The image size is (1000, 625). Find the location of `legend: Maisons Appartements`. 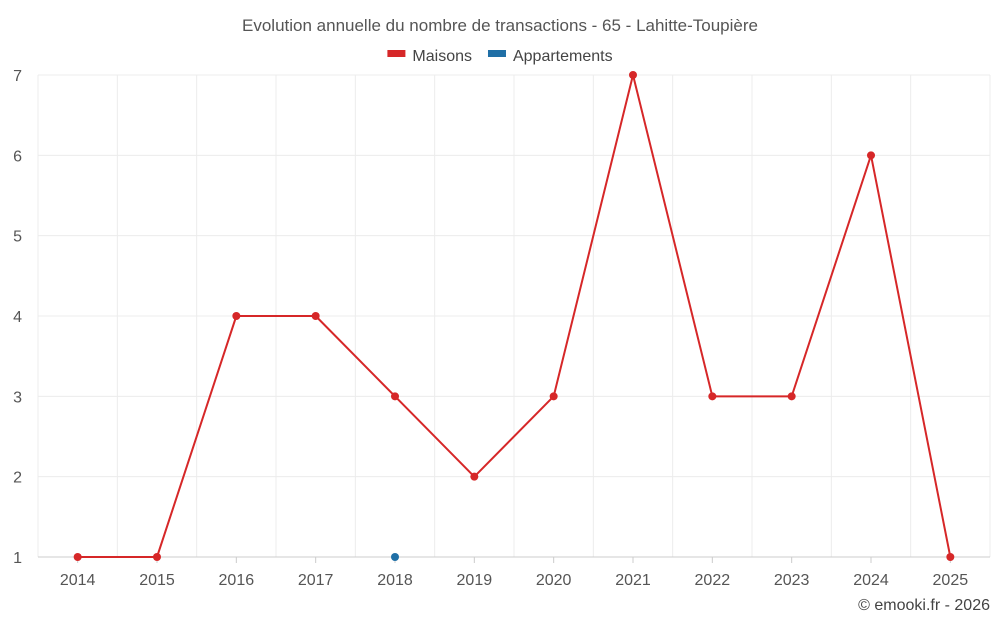

legend: Maisons Appartements is located at coordinates (500, 56).